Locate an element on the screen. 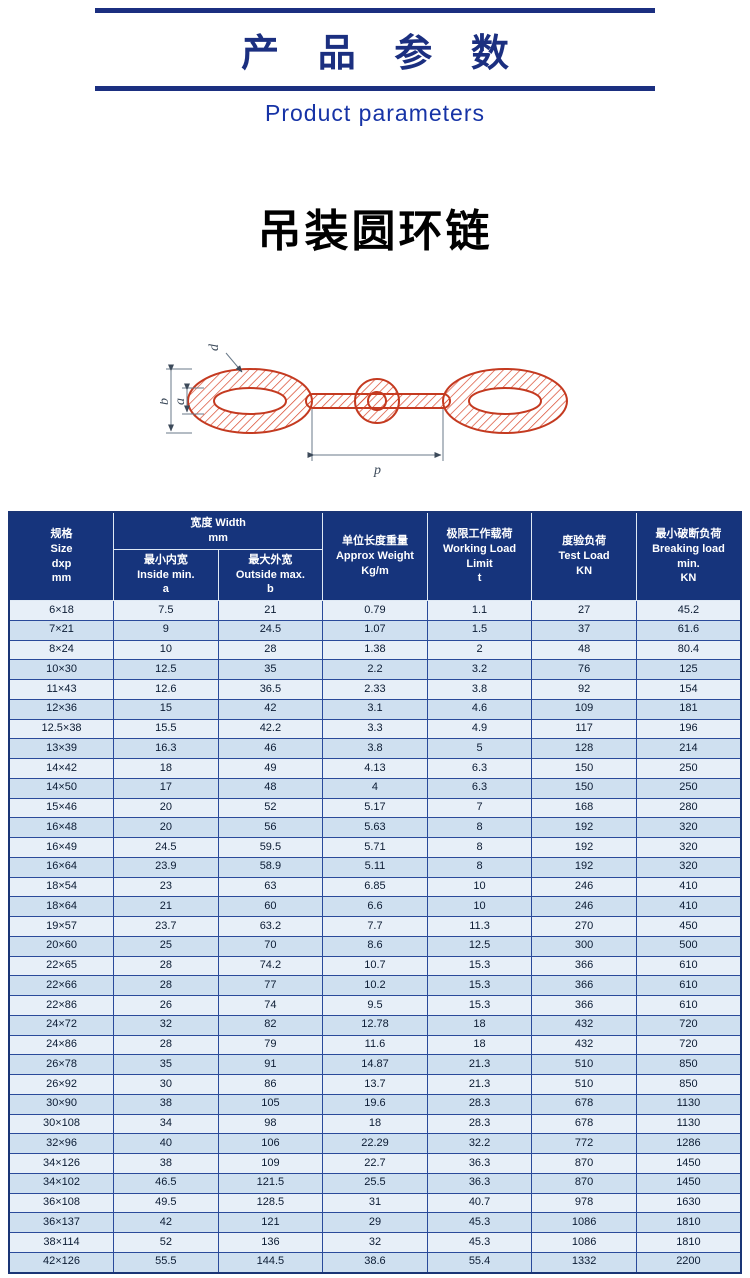 The height and width of the screenshot is (1278, 750). table-cell: 3.3 is located at coordinates (375, 729).